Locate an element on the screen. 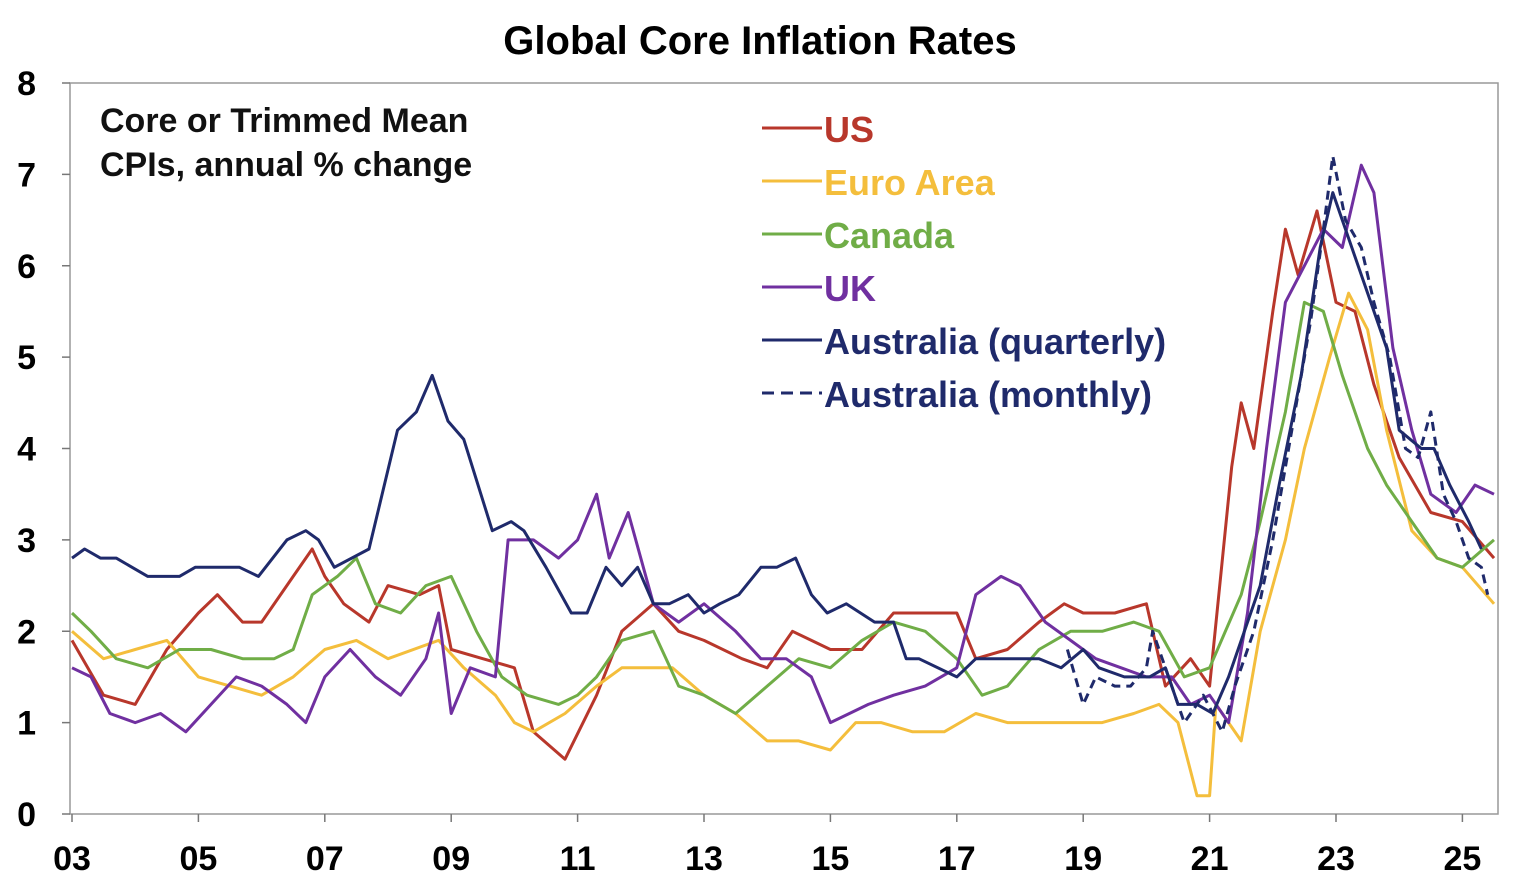  x-tick-label: 21 is located at coordinates (1210, 859).